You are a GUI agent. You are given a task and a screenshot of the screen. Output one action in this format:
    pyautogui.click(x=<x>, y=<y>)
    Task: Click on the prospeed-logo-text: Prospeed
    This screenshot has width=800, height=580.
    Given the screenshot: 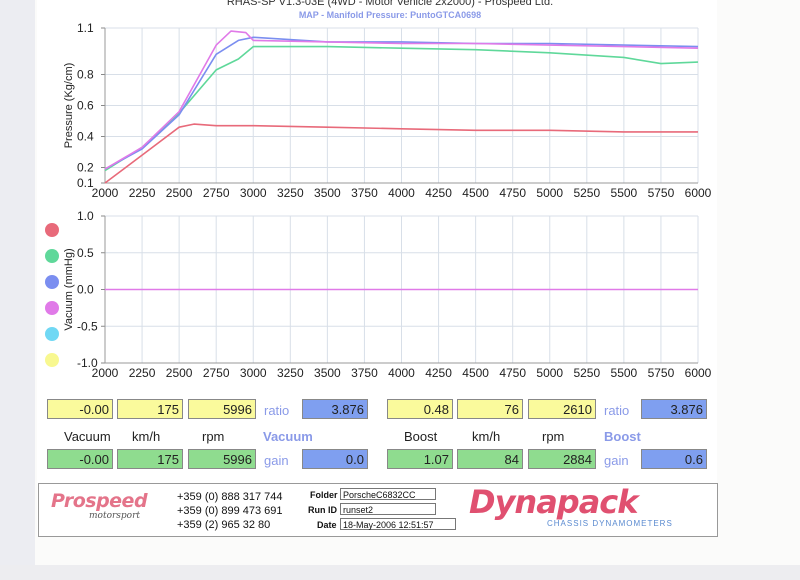 What is the action you would take?
    pyautogui.click(x=99, y=501)
    